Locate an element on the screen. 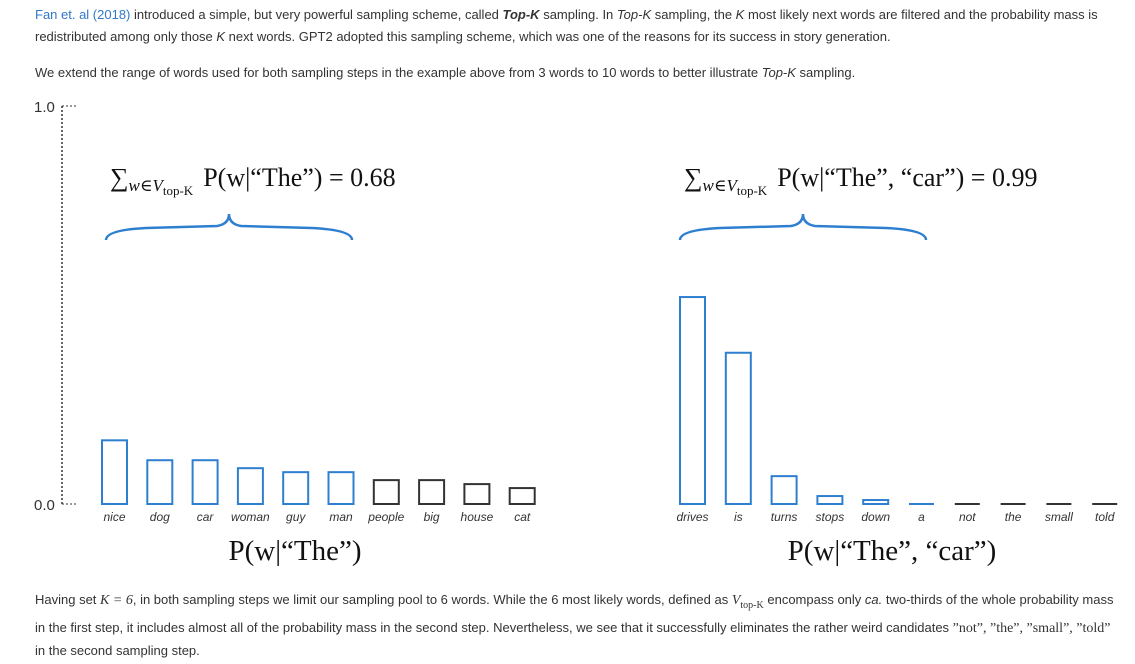 Image resolution: width=1135 pixels, height=664 pixels. category-label: nice is located at coordinates (114, 517).